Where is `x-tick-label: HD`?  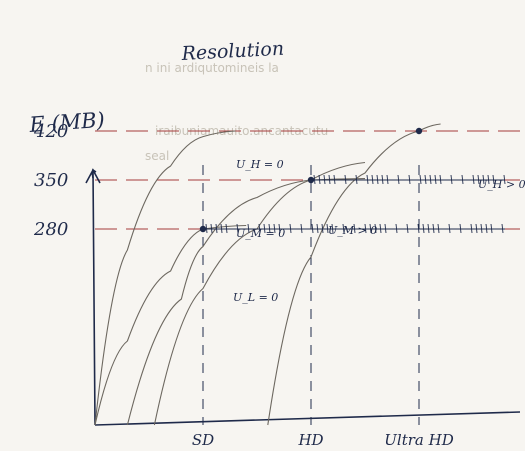
x-tick-label: HD is located at coordinates (310, 440).